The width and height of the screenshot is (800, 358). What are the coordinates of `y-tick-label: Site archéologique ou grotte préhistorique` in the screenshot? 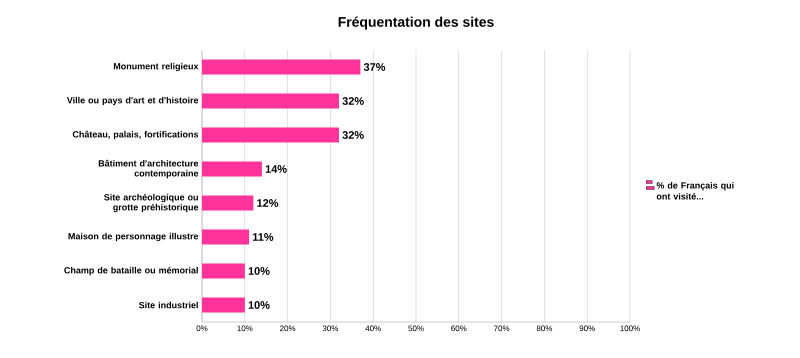 It's located at (151, 203).